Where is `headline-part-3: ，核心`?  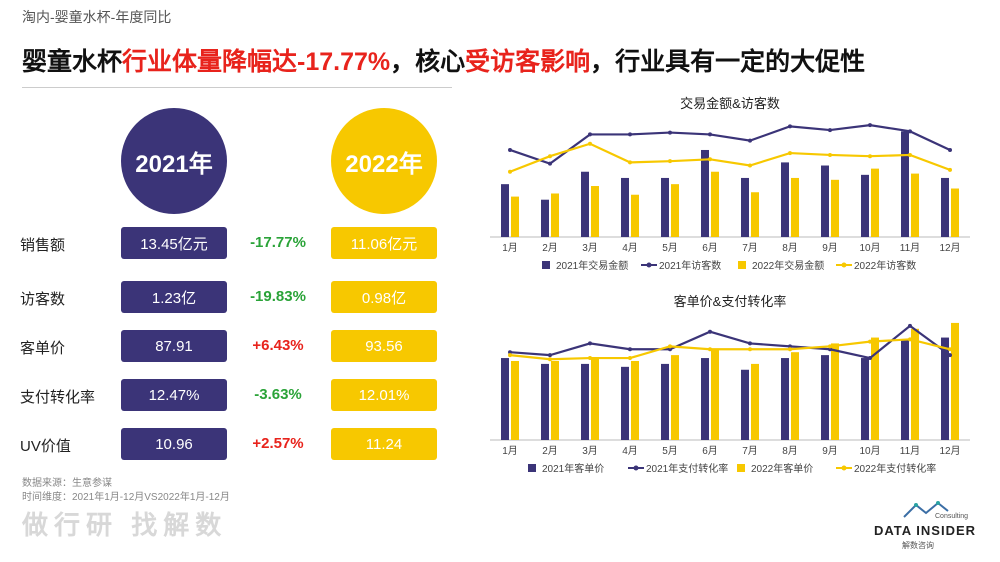
headline-part-3: ，核心 is located at coordinates (428, 62).